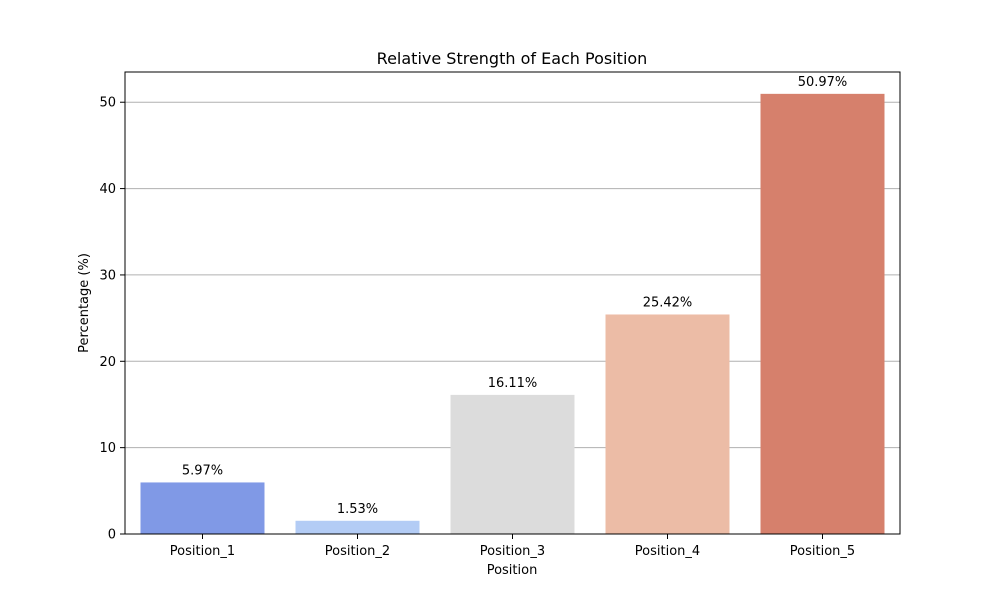  I want to click on y-axis: 0 10 20 30 40 50, so click(112, 319).